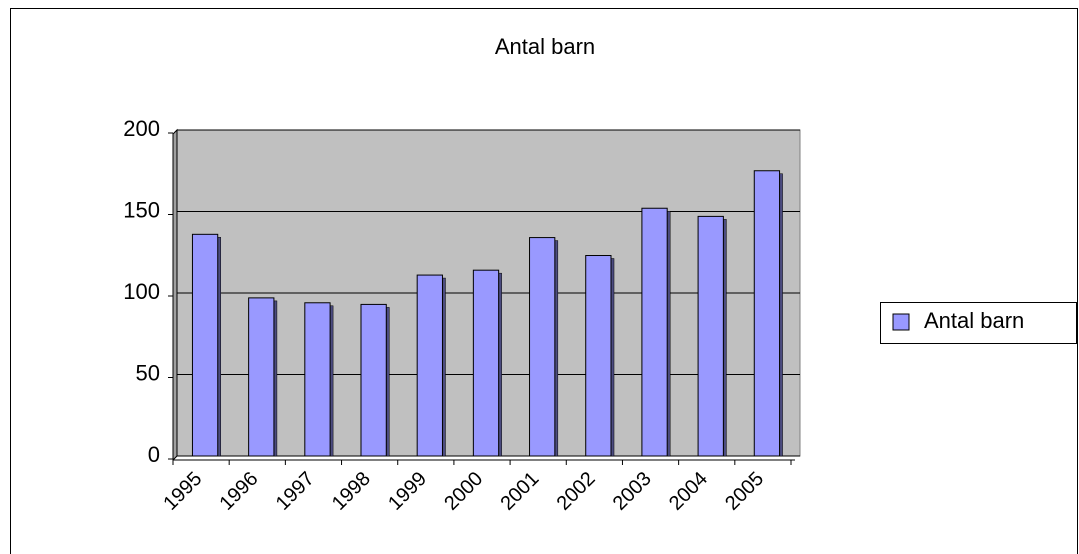  Describe the element at coordinates (175, 295) in the screenshot. I see `plot-wall` at that location.